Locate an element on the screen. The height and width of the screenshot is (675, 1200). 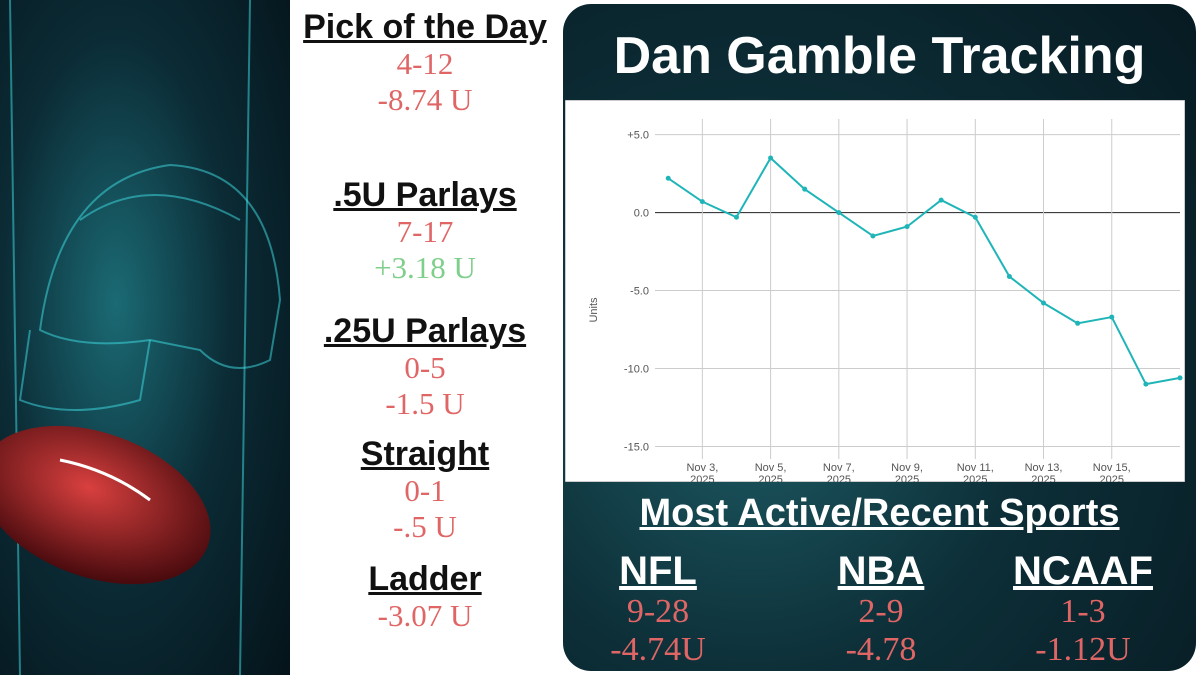
units: -1.5 U is located at coordinates (425, 403).